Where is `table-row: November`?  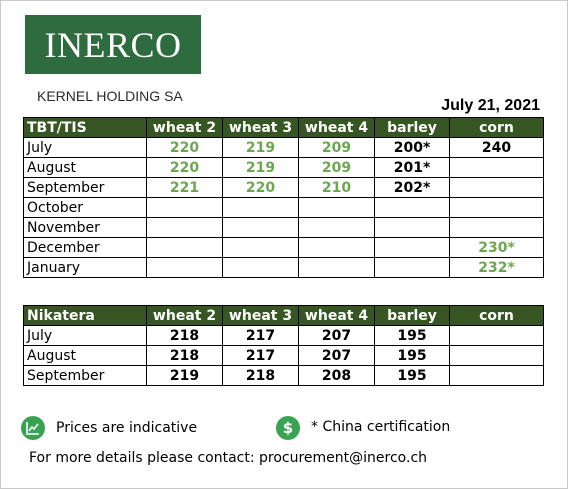
table-row: November is located at coordinates (283, 227).